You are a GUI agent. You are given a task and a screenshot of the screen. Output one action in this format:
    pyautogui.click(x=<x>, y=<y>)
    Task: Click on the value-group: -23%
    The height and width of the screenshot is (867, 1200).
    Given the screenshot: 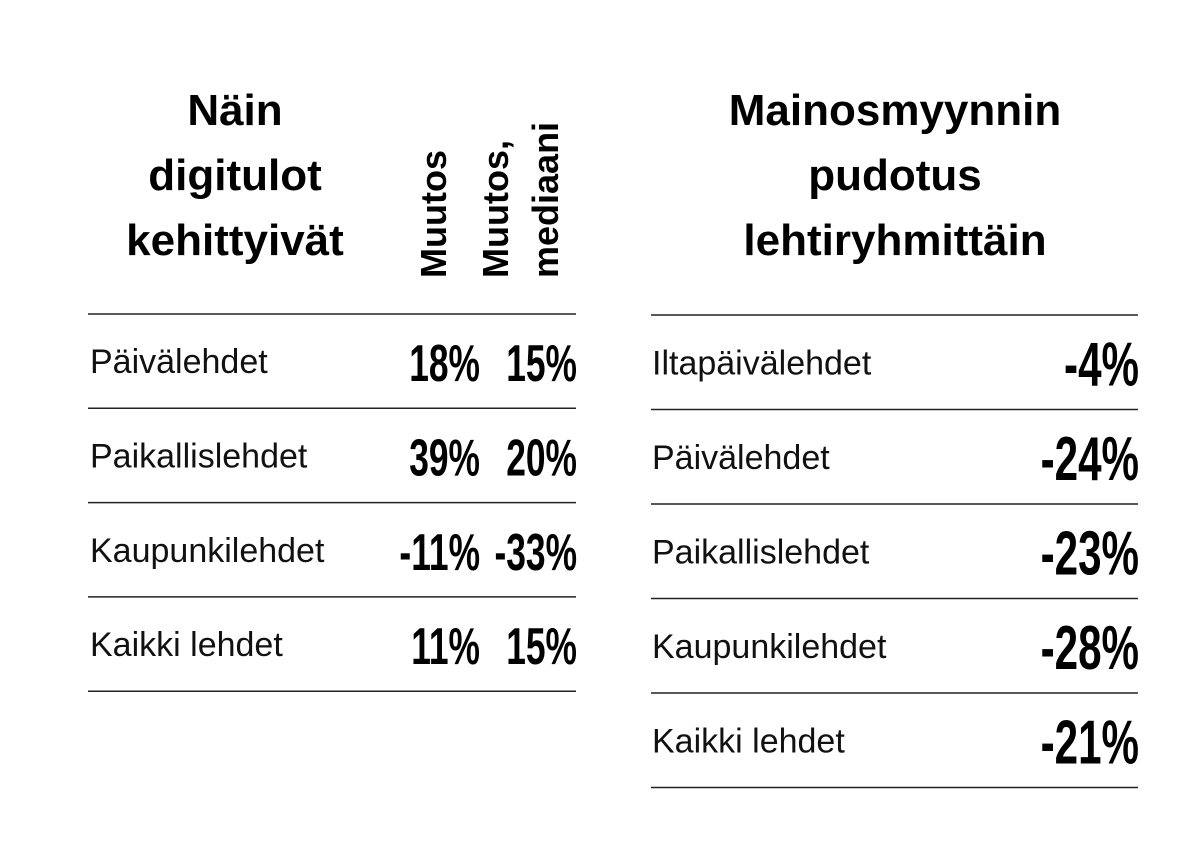 What is the action you would take?
    pyautogui.click(x=1090, y=553)
    